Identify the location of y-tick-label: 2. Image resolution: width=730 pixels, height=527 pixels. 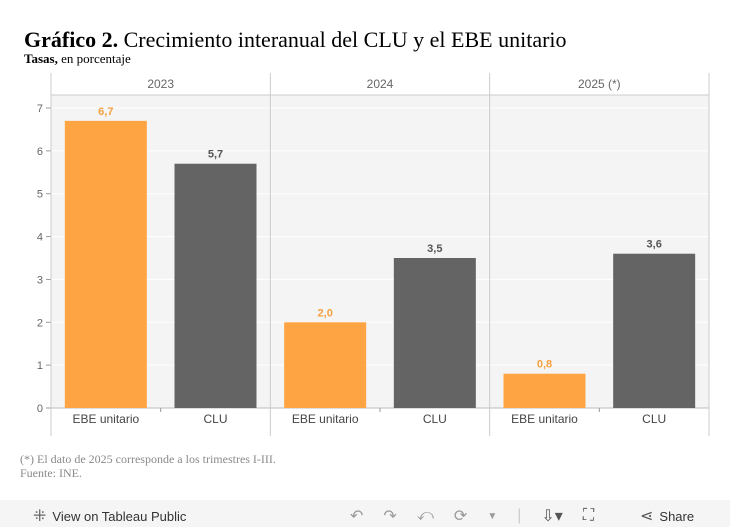
(40, 323).